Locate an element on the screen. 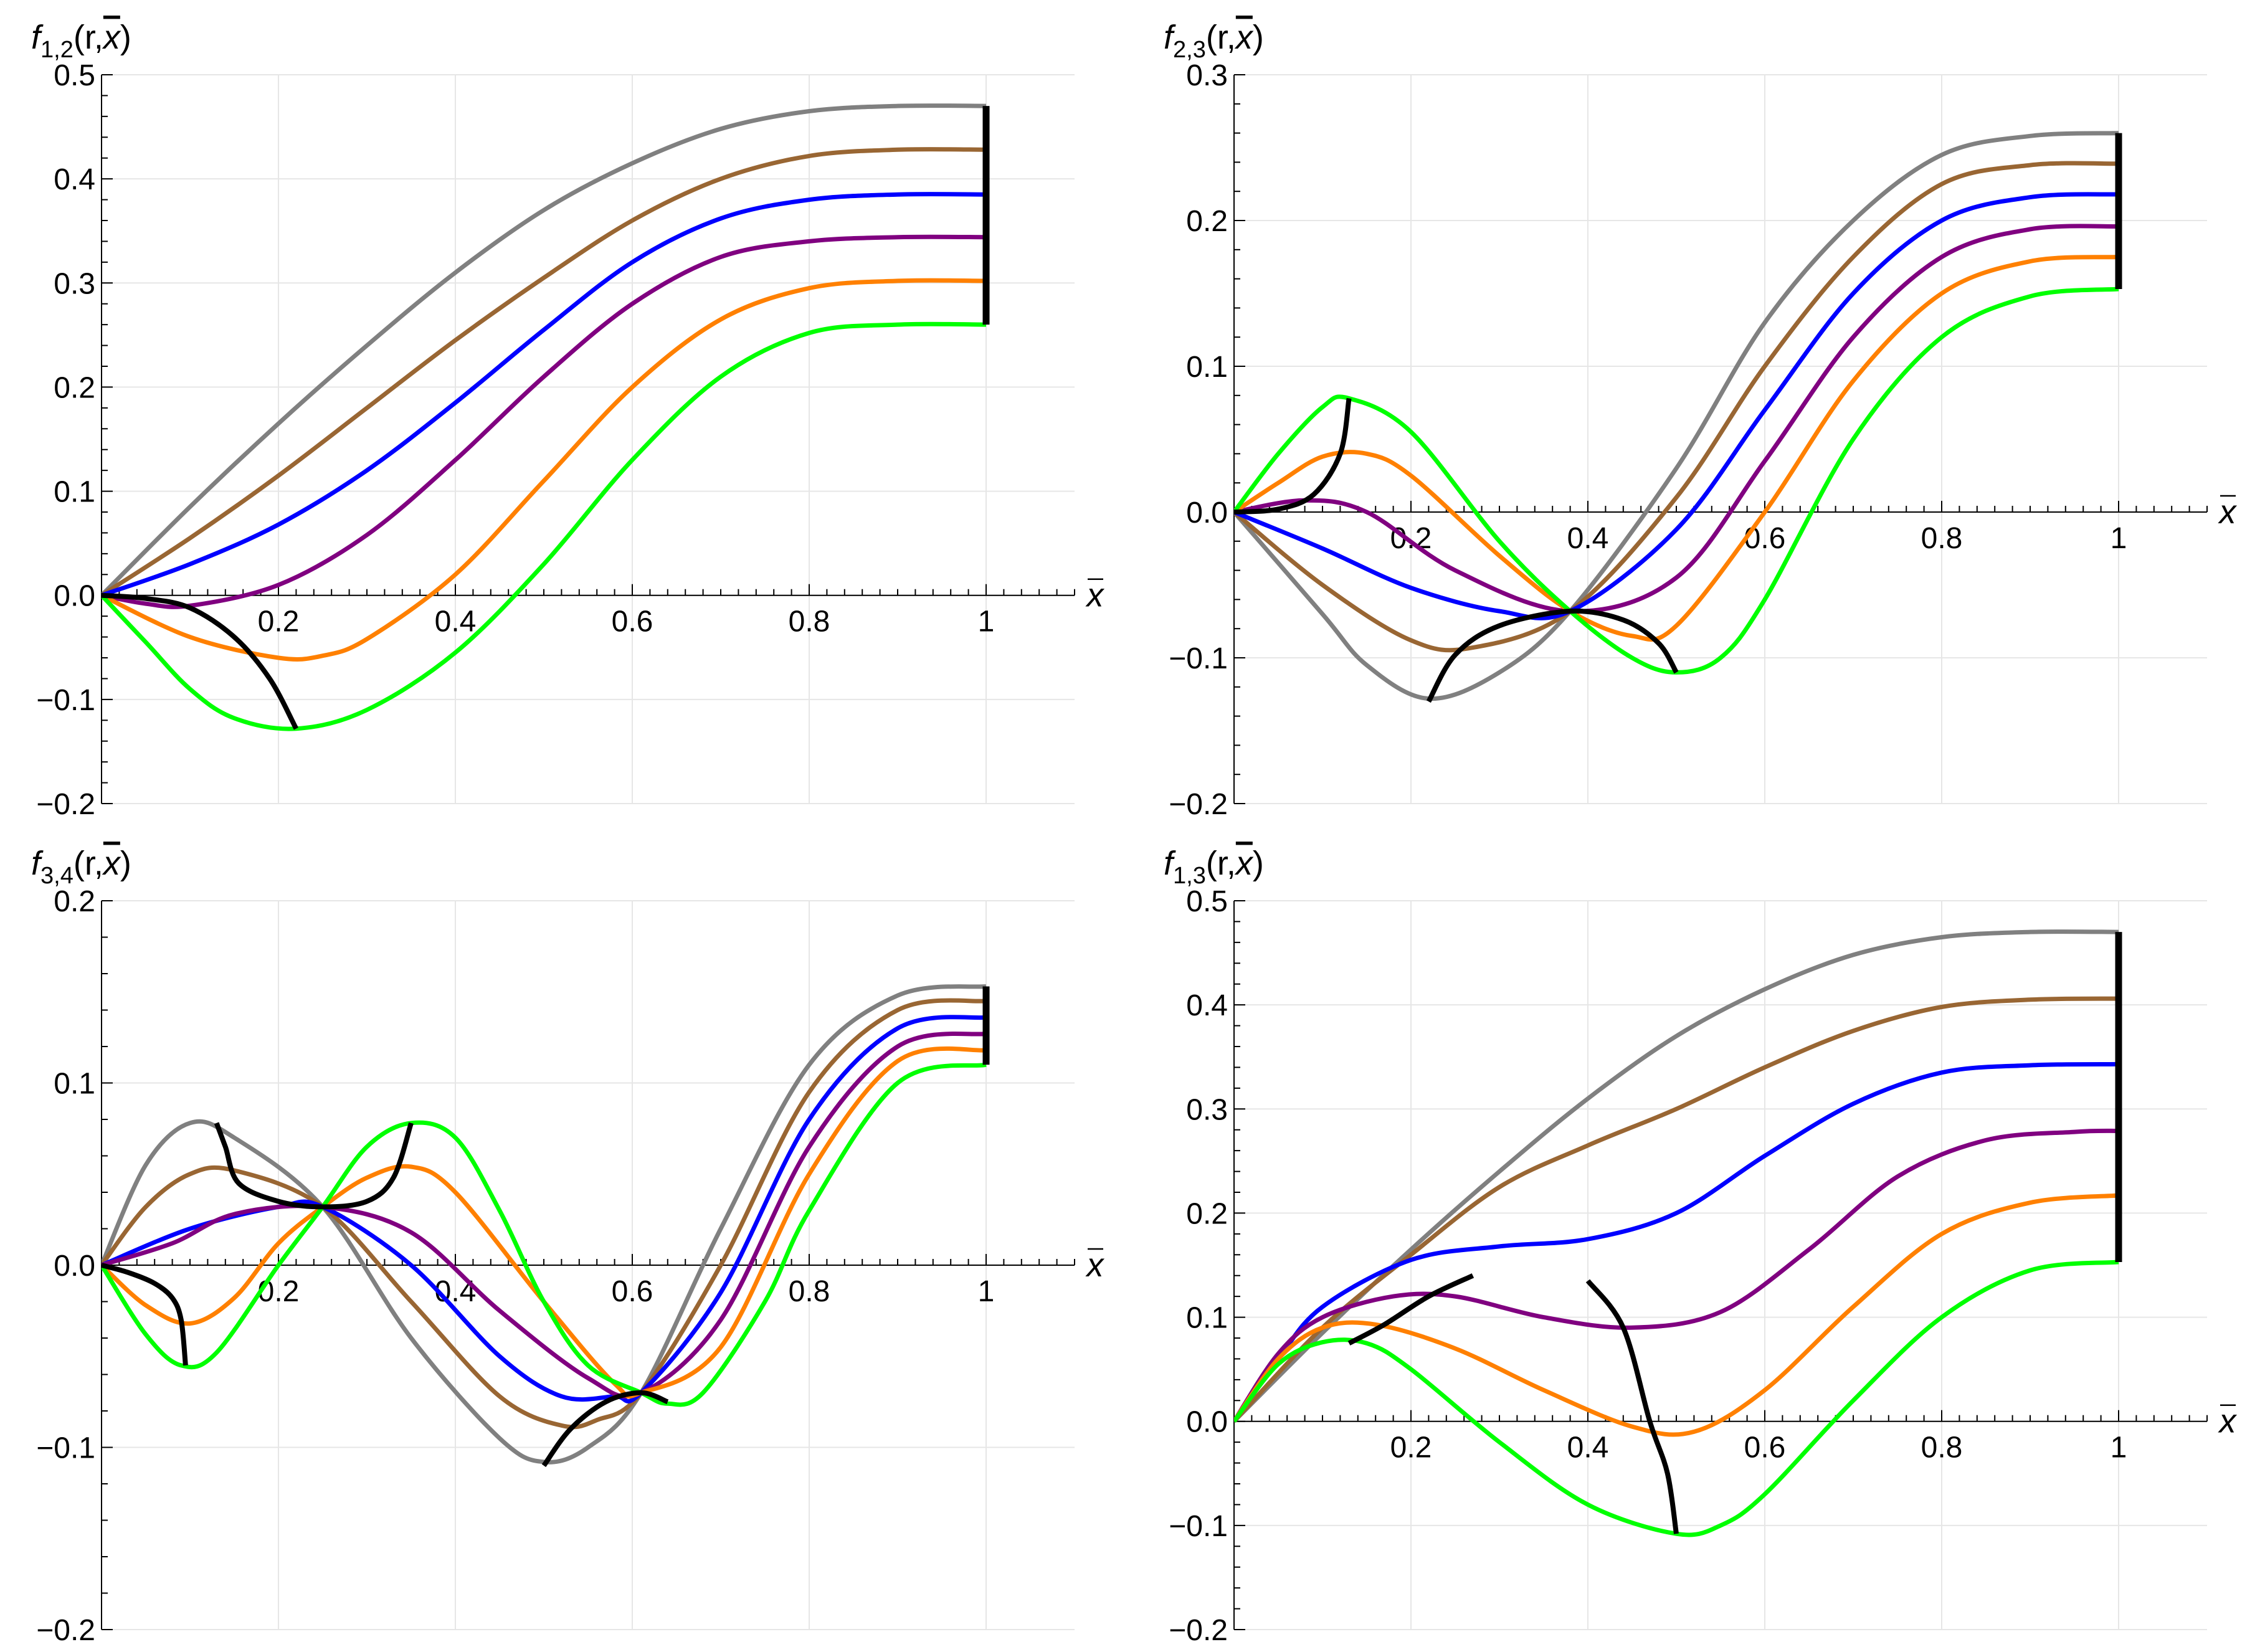 Image resolution: width=2265 pixels, height=1652 pixels. y-label-subscript: 3,4 is located at coordinates (57, 876).